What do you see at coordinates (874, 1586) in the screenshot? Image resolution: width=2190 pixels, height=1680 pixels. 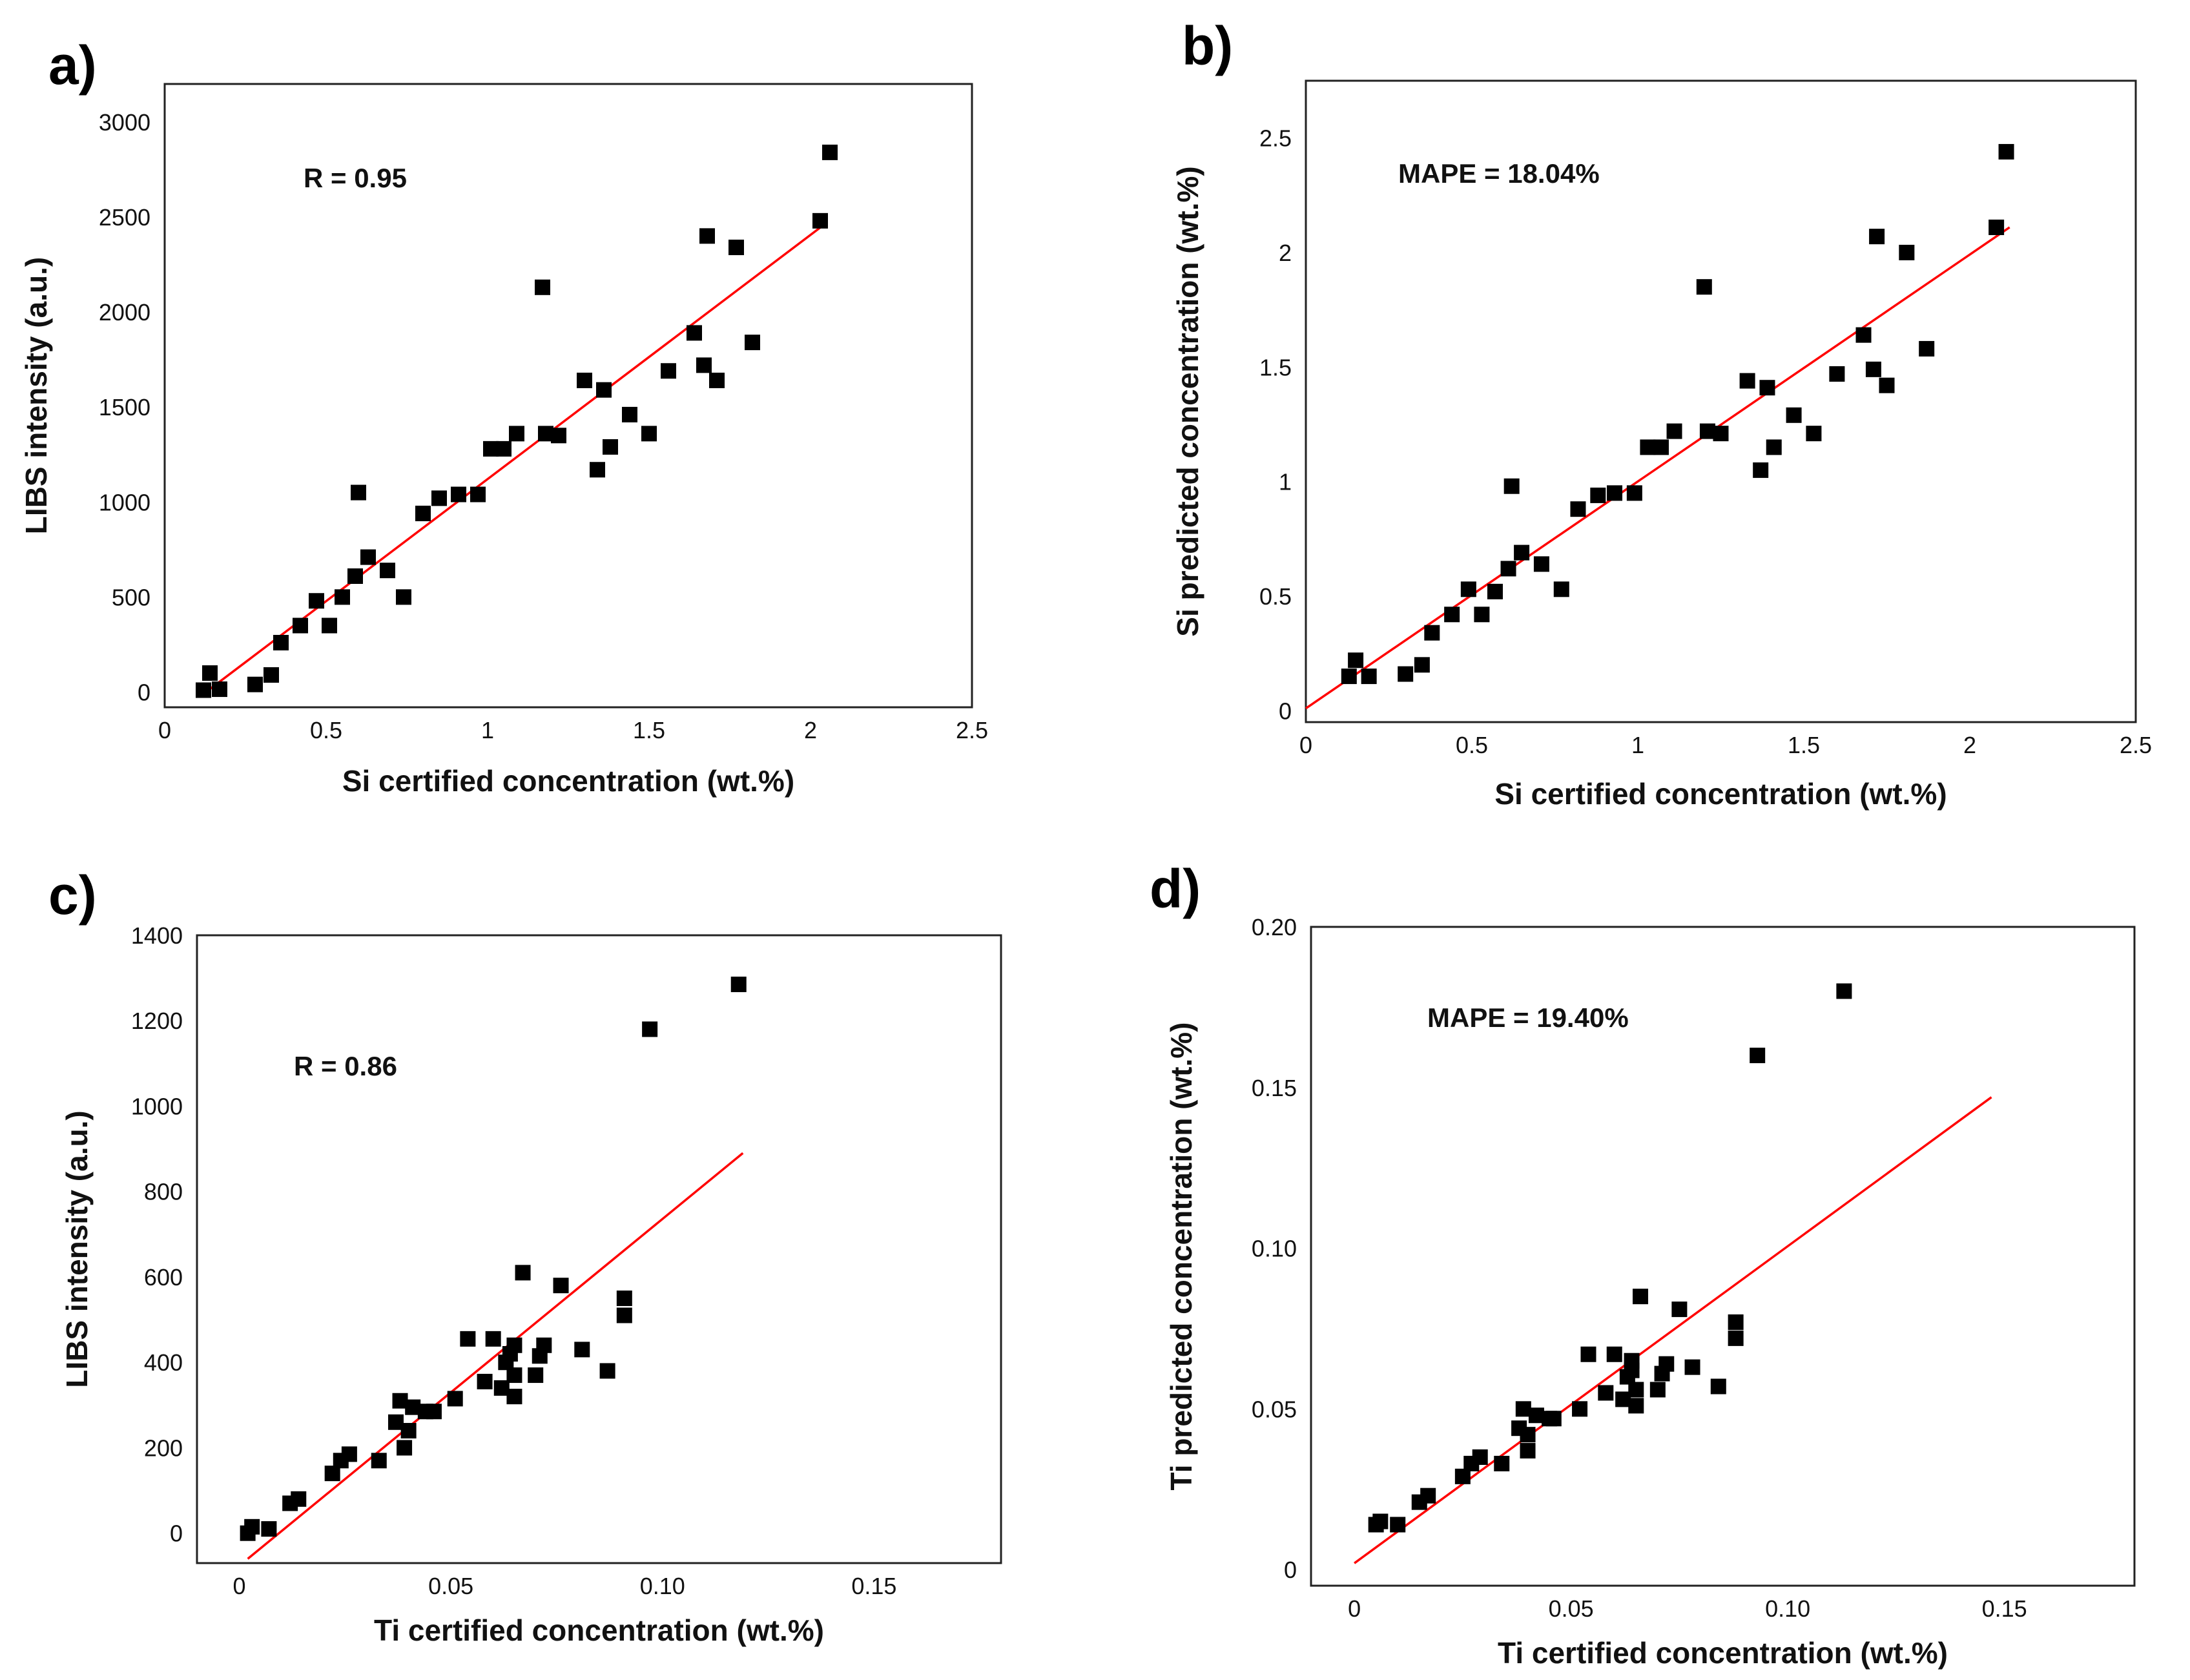 I see `x-tick-label: 0.15` at bounding box center [874, 1586].